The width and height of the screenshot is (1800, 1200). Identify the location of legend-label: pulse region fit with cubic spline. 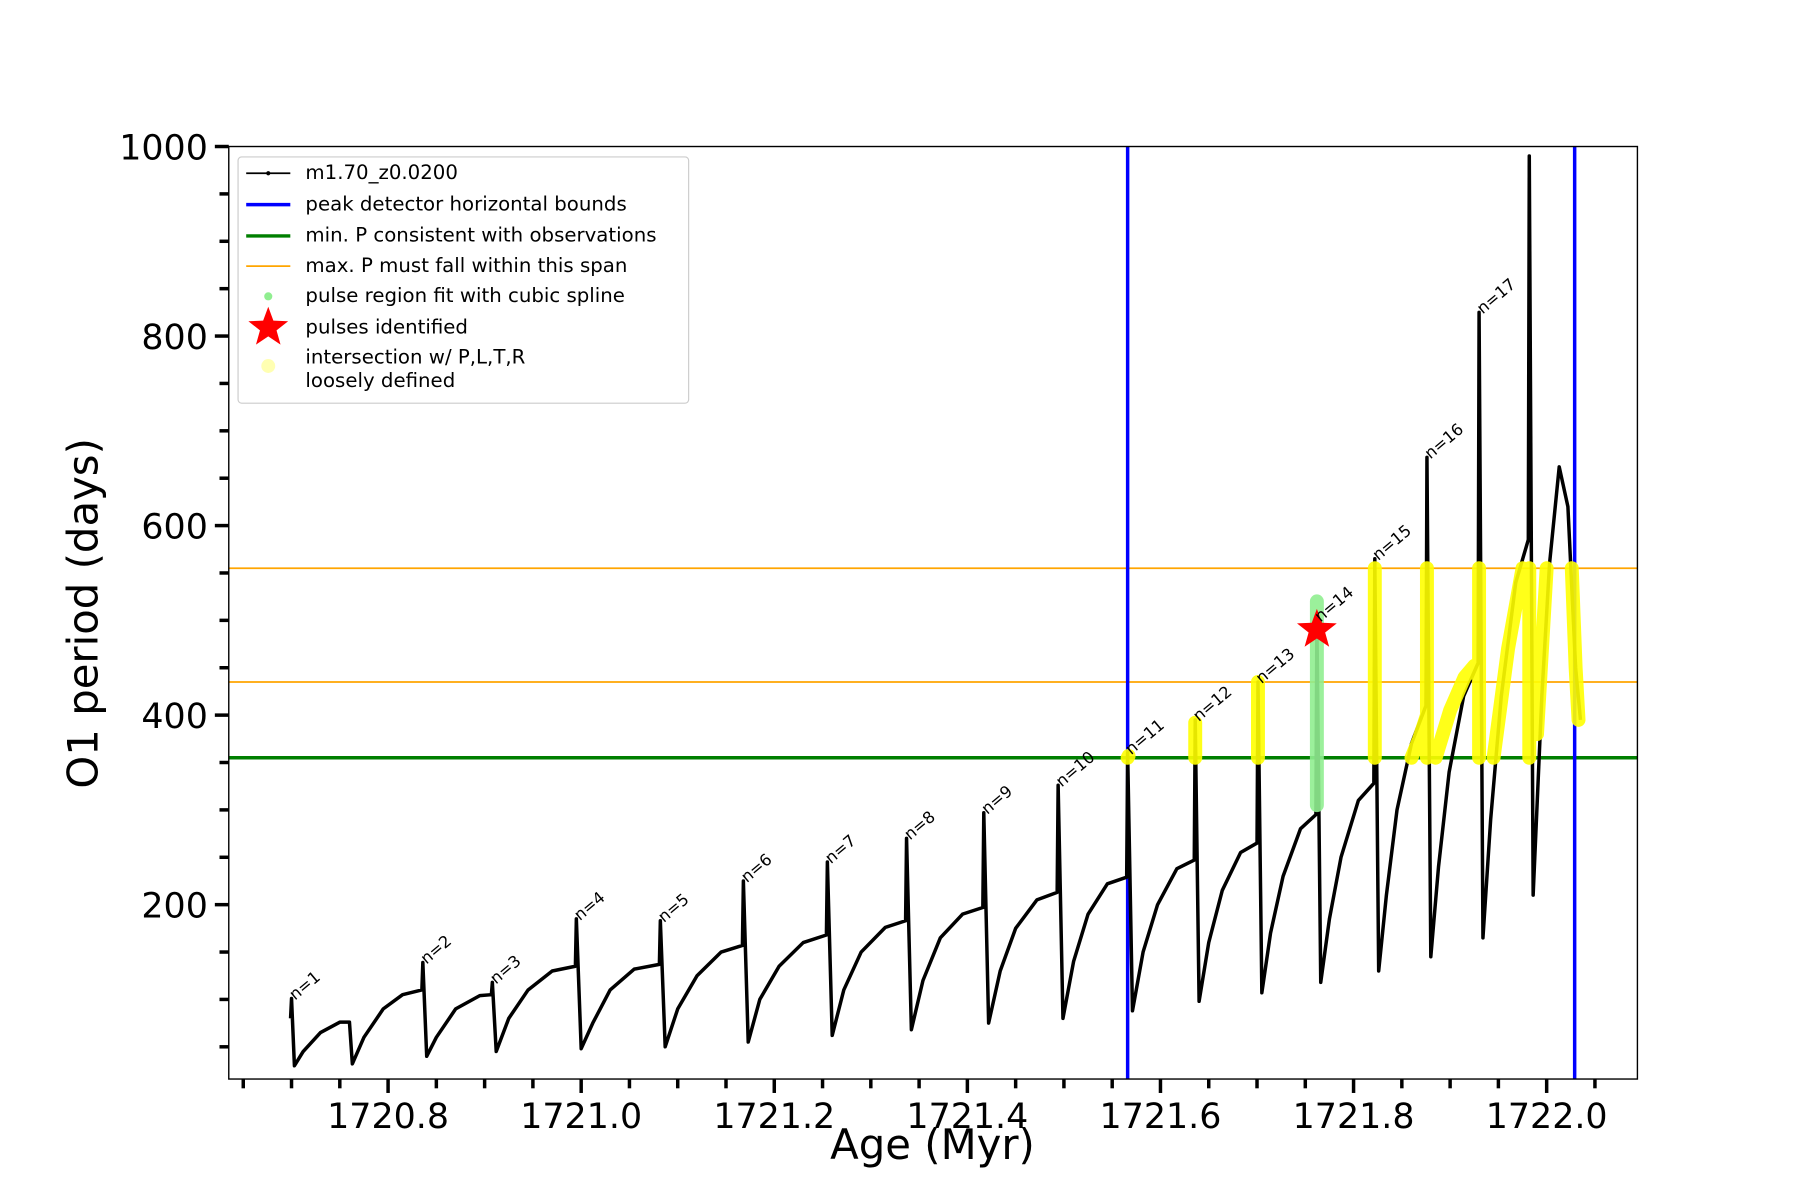
(465, 296).